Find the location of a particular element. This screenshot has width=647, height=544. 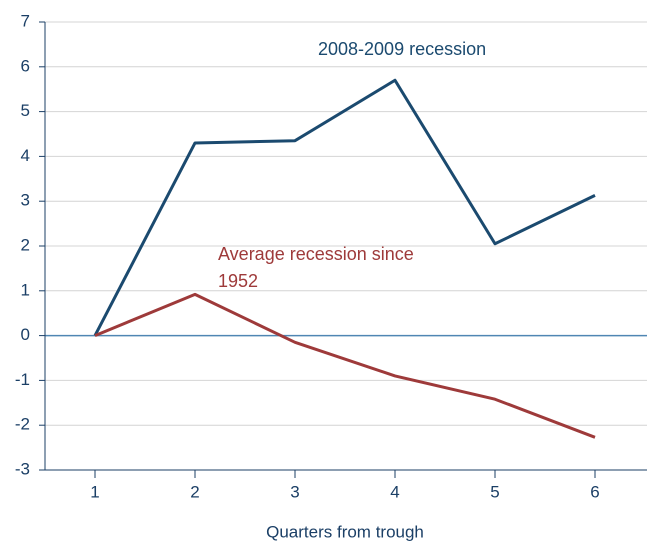

y-tick-label: 3 is located at coordinates (25, 200).